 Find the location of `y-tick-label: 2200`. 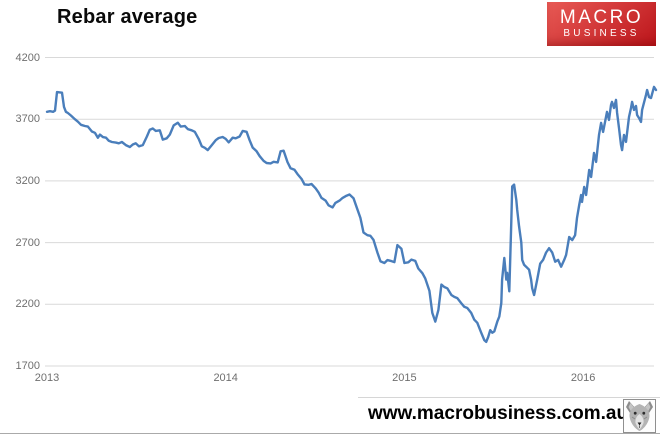

y-tick-label: 2200 is located at coordinates (27, 304).